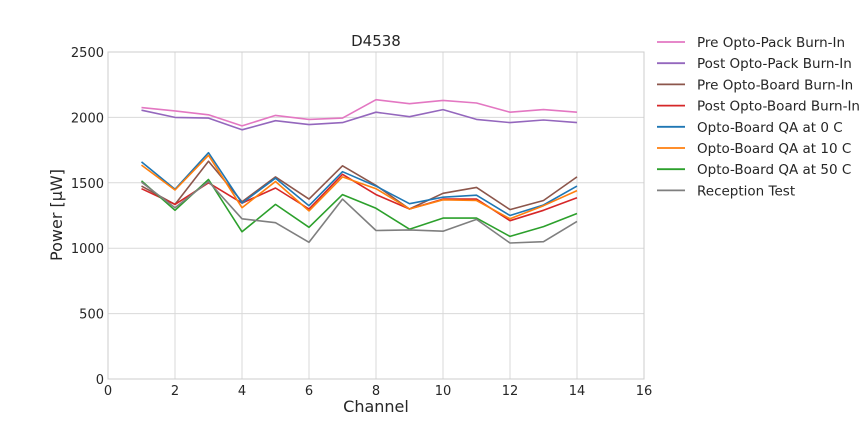 The height and width of the screenshot is (432, 864). I want to click on legend-label: Post Opto-Pack Burn-In, so click(774, 64).